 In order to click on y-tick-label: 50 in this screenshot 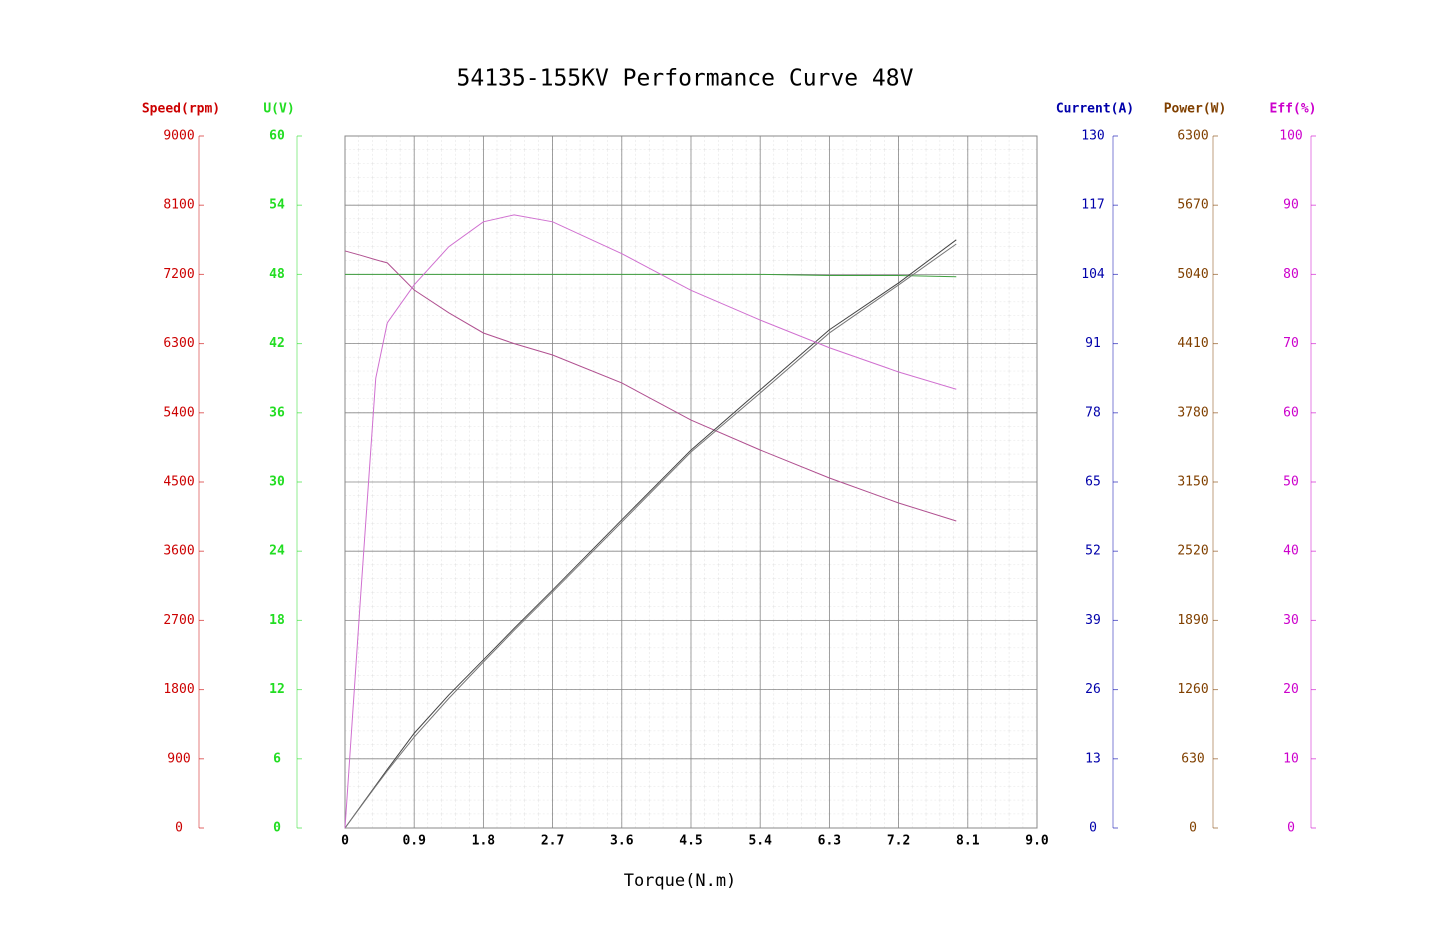, I will do `click(1291, 482)`.